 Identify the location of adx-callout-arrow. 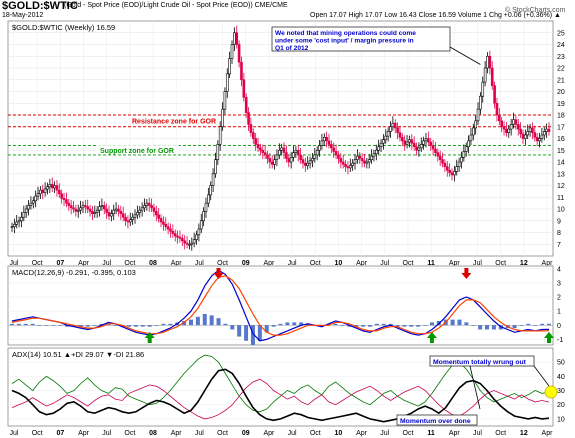
(541, 376).